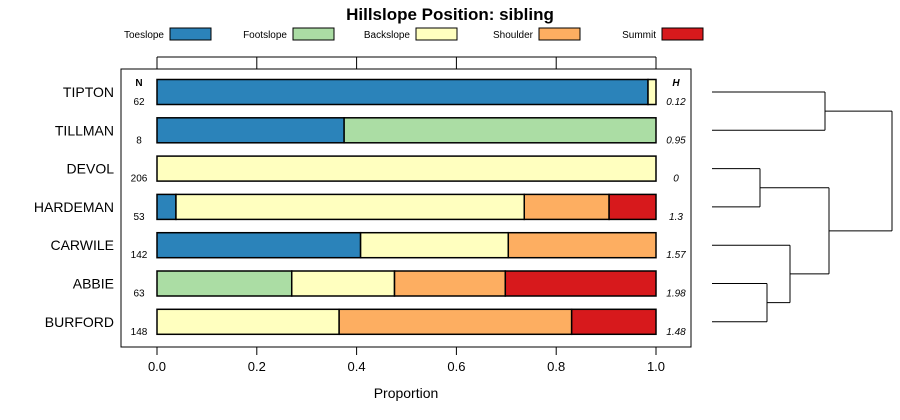 Image resolution: width=900 pixels, height=420 pixels. I want to click on row-carwile: CARWILE 142 1.57, so click(368, 246).